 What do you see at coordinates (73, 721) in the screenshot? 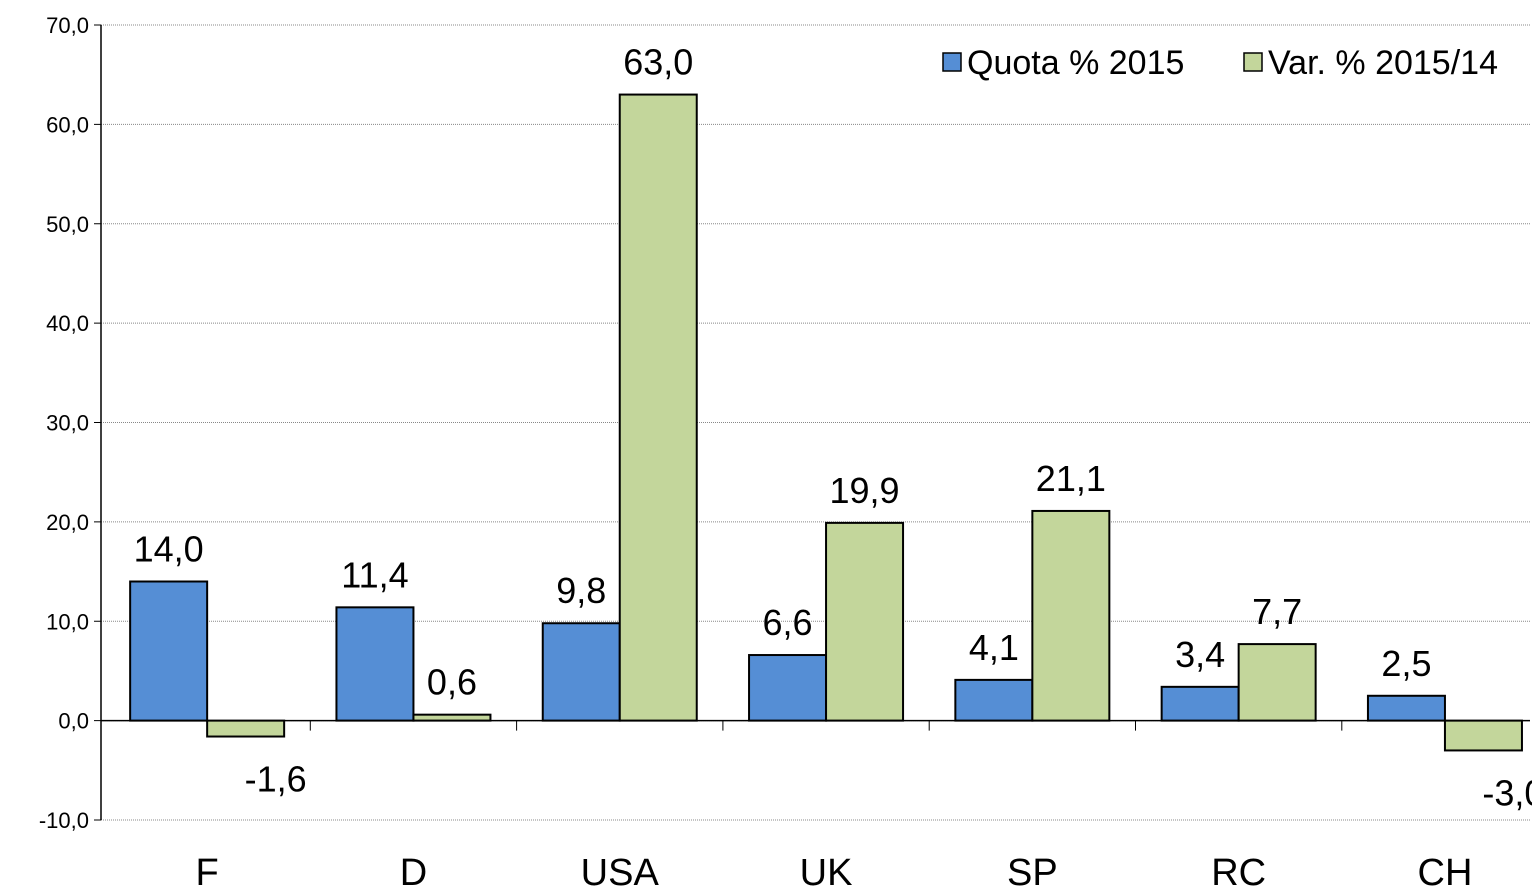
I see `y-tick-label: 0,0` at bounding box center [73, 721].